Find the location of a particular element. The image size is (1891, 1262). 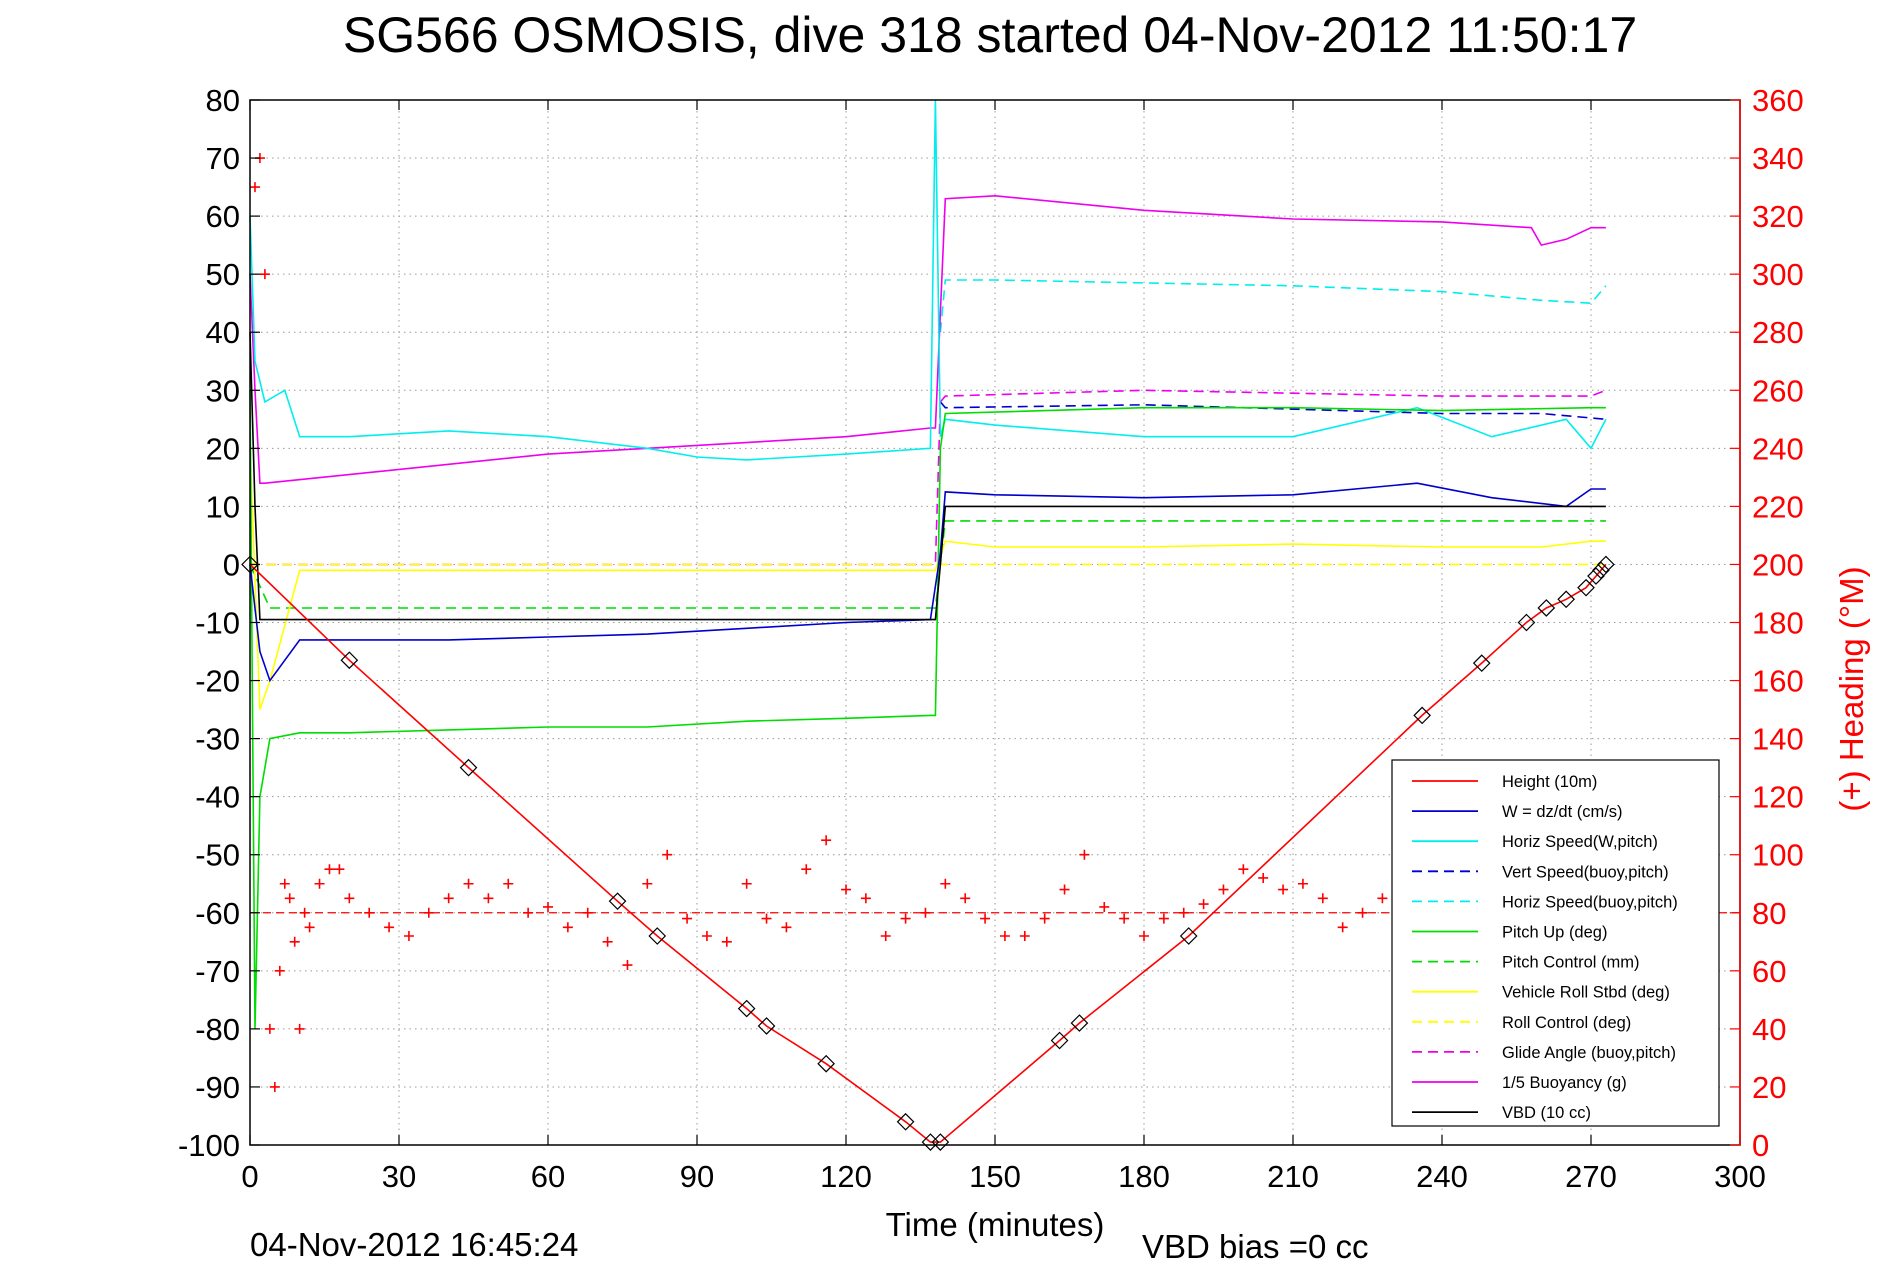

y-tick-label: 60 is located at coordinates (223, 216).